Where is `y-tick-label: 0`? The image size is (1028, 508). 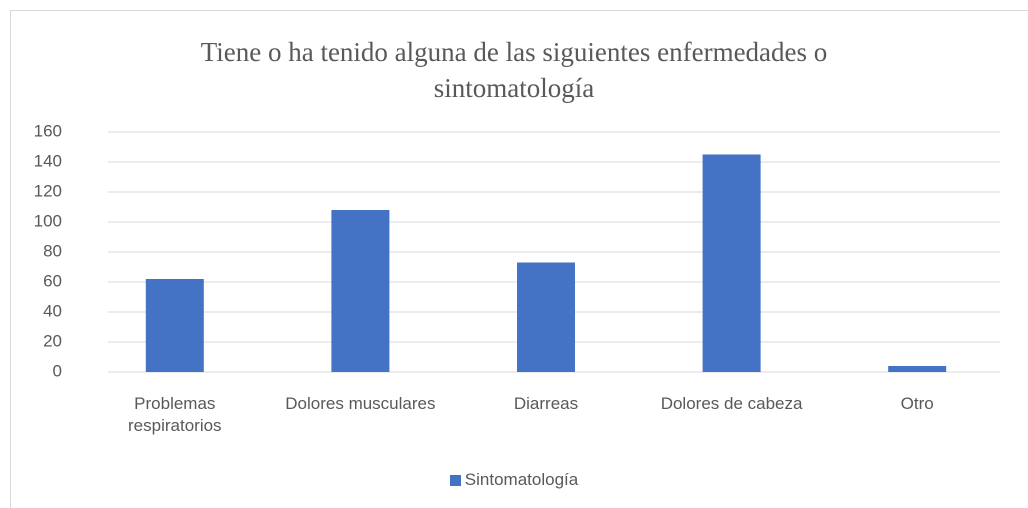
y-tick-label: 0 is located at coordinates (57, 370).